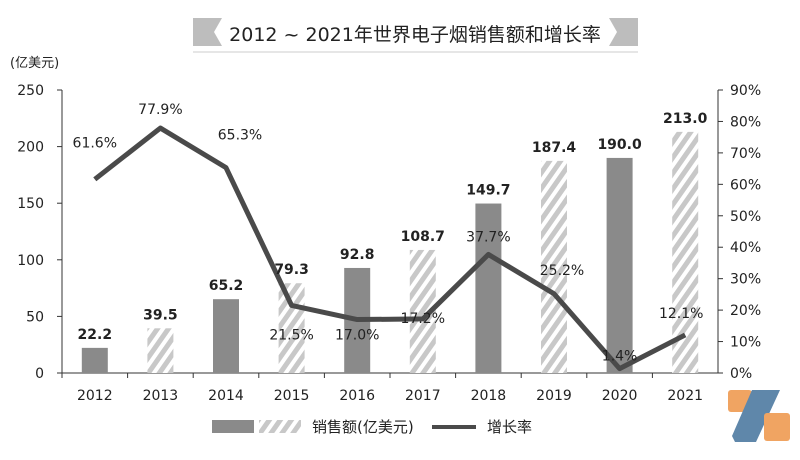  Describe the element at coordinates (292, 396) in the screenshot. I see `x-tick-label: 2015` at that location.